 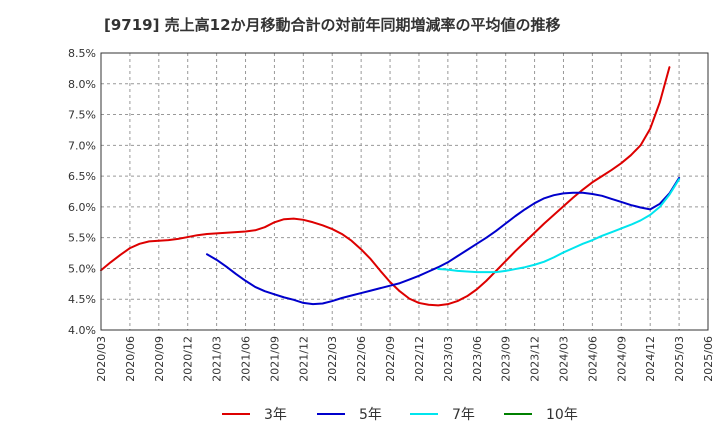 What do you see at coordinates (562, 415) in the screenshot?
I see `legend-label-3: 10年` at bounding box center [562, 415].